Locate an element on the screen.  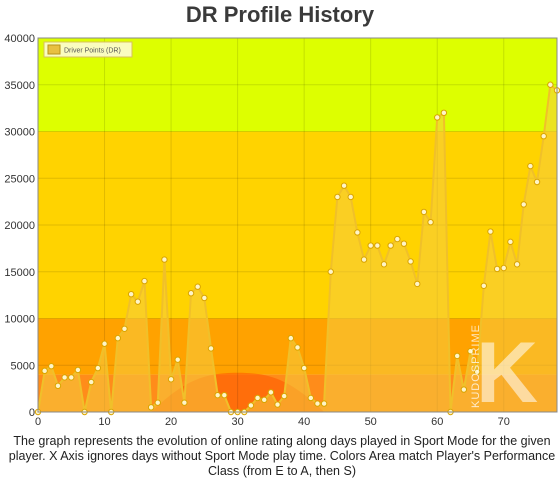
x-tick-label: 40 is located at coordinates (304, 422).